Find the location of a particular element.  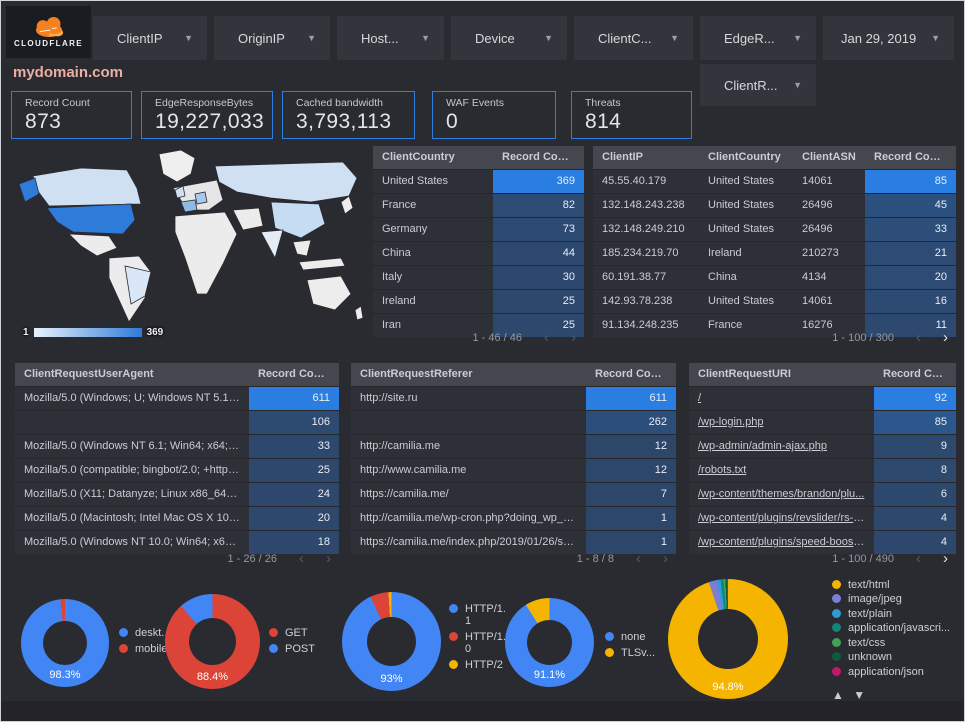

legend-item: POST is located at coordinates (292, 649).